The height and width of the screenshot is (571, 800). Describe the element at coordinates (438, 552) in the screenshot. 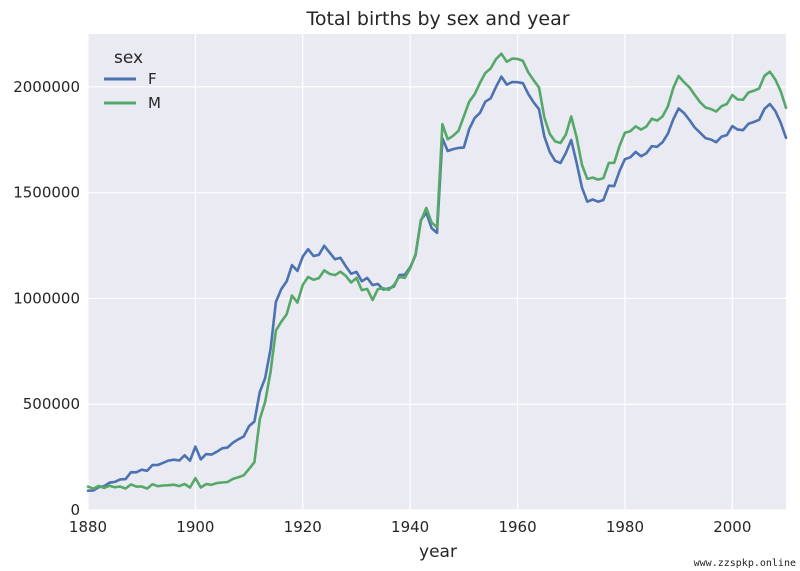

I see `x-axis-label: year` at that location.